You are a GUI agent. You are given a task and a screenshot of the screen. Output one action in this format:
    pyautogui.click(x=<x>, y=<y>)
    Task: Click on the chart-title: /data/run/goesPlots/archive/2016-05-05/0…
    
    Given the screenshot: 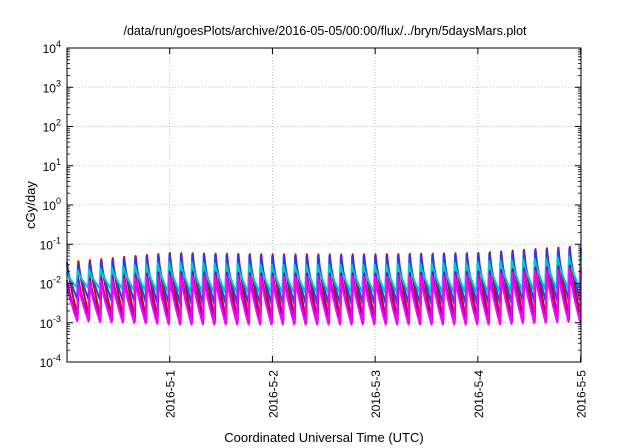 What is the action you would take?
    pyautogui.click(x=325, y=31)
    